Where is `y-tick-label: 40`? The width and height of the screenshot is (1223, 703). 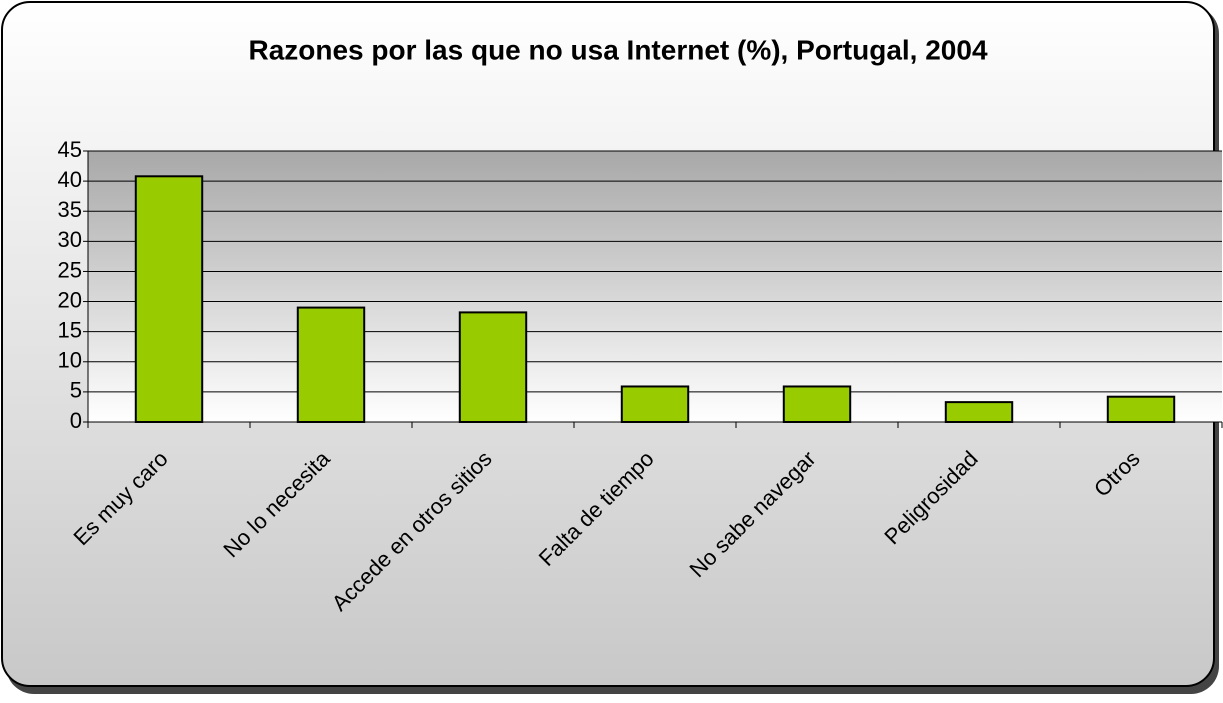
y-tick-label: 40 is located at coordinates (70, 179).